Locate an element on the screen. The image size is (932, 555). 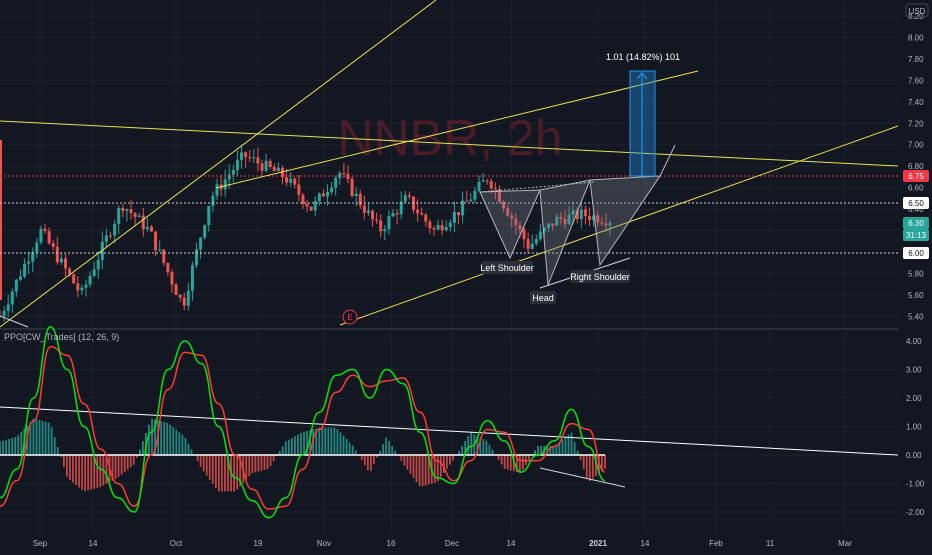
left-shoulder-tag: Left Shoulder is located at coordinates (507, 267).